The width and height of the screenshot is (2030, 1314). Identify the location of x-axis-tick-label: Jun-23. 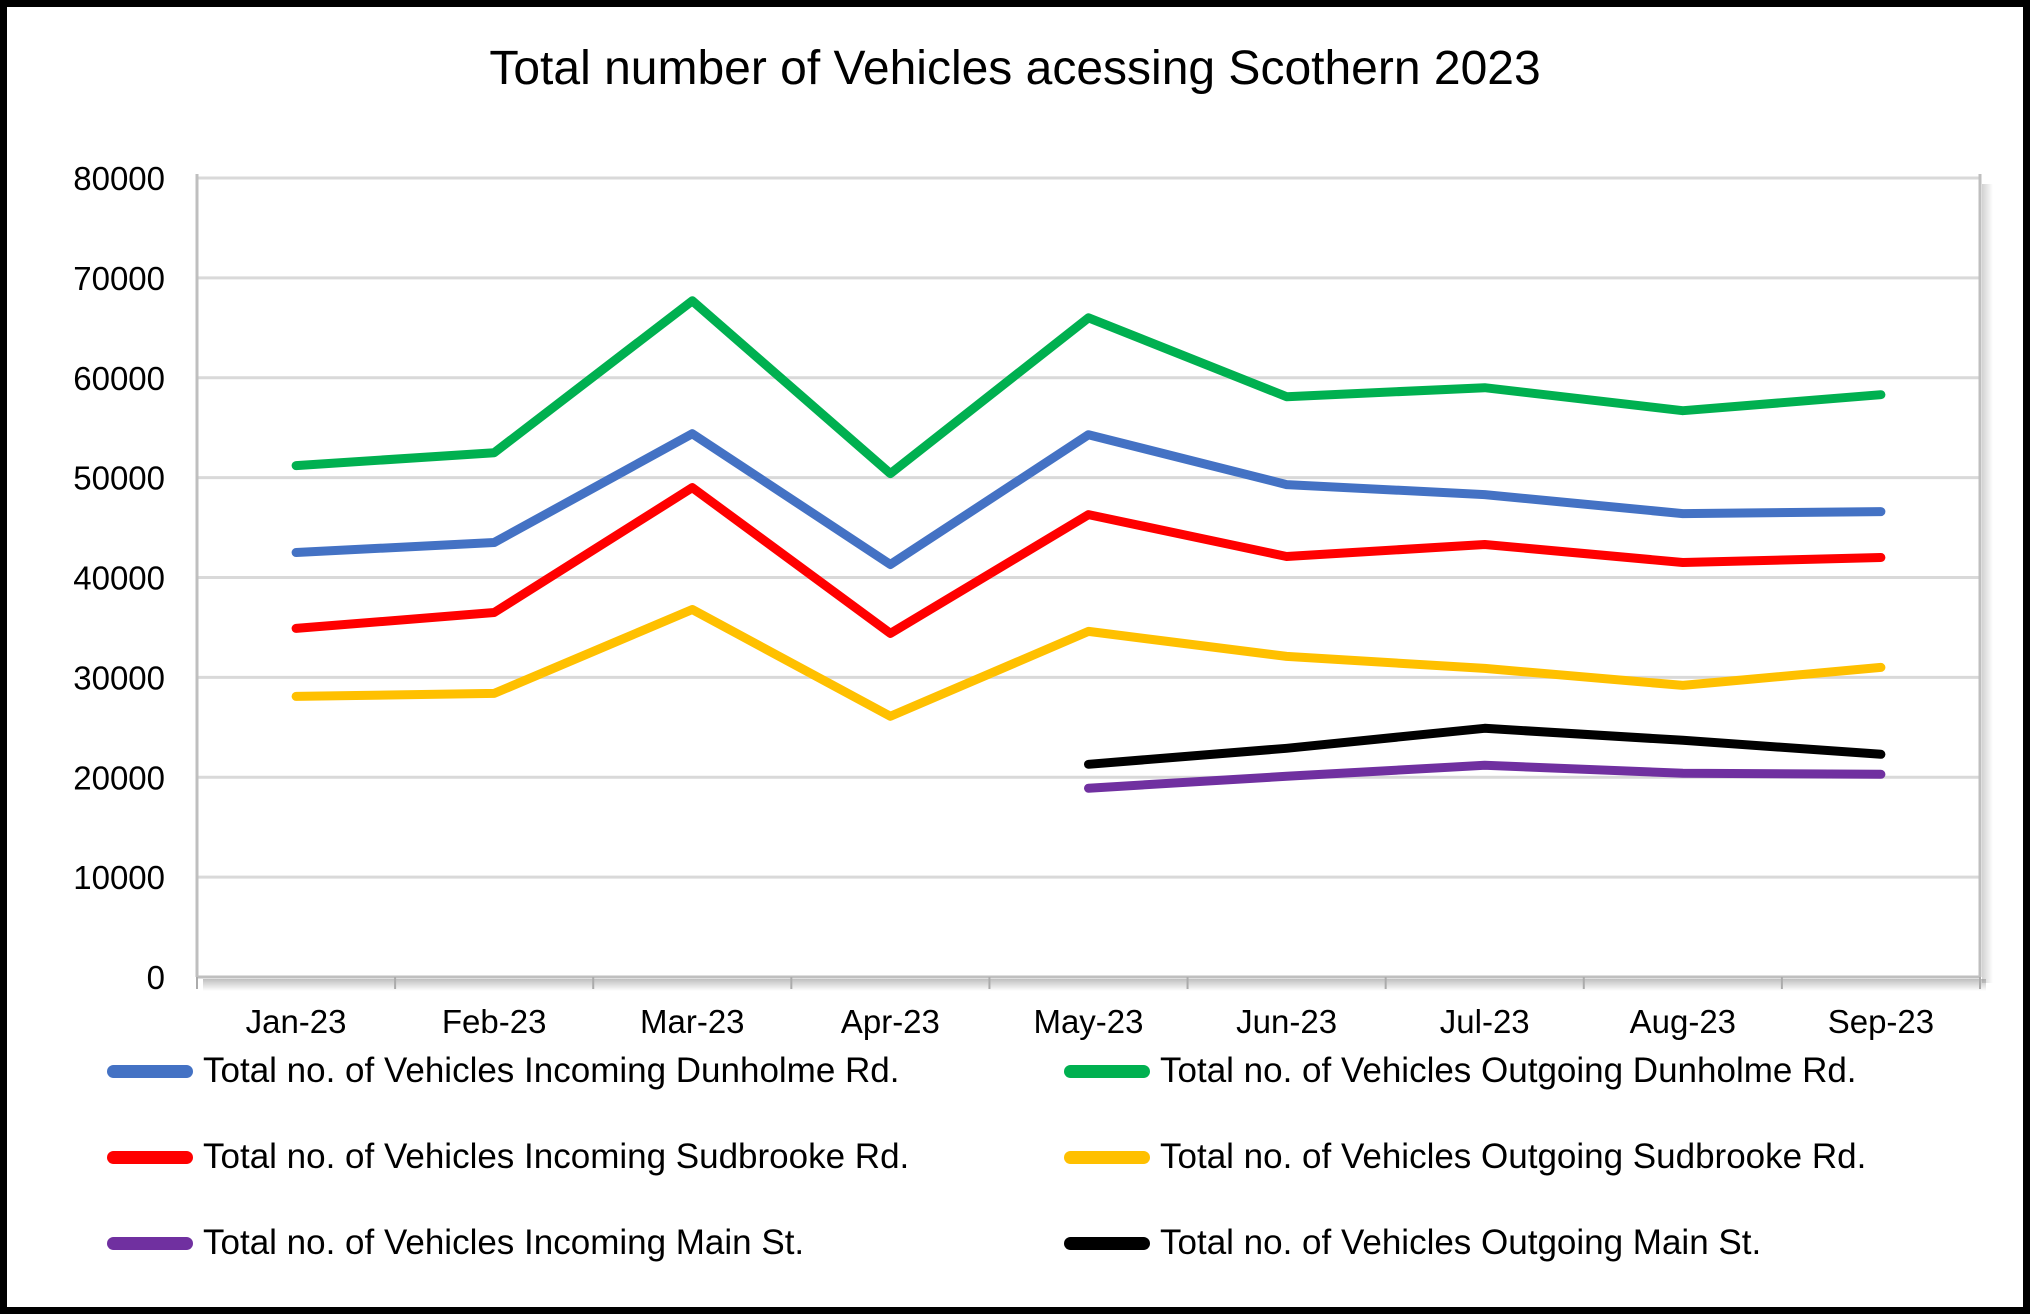
(1286, 1021).